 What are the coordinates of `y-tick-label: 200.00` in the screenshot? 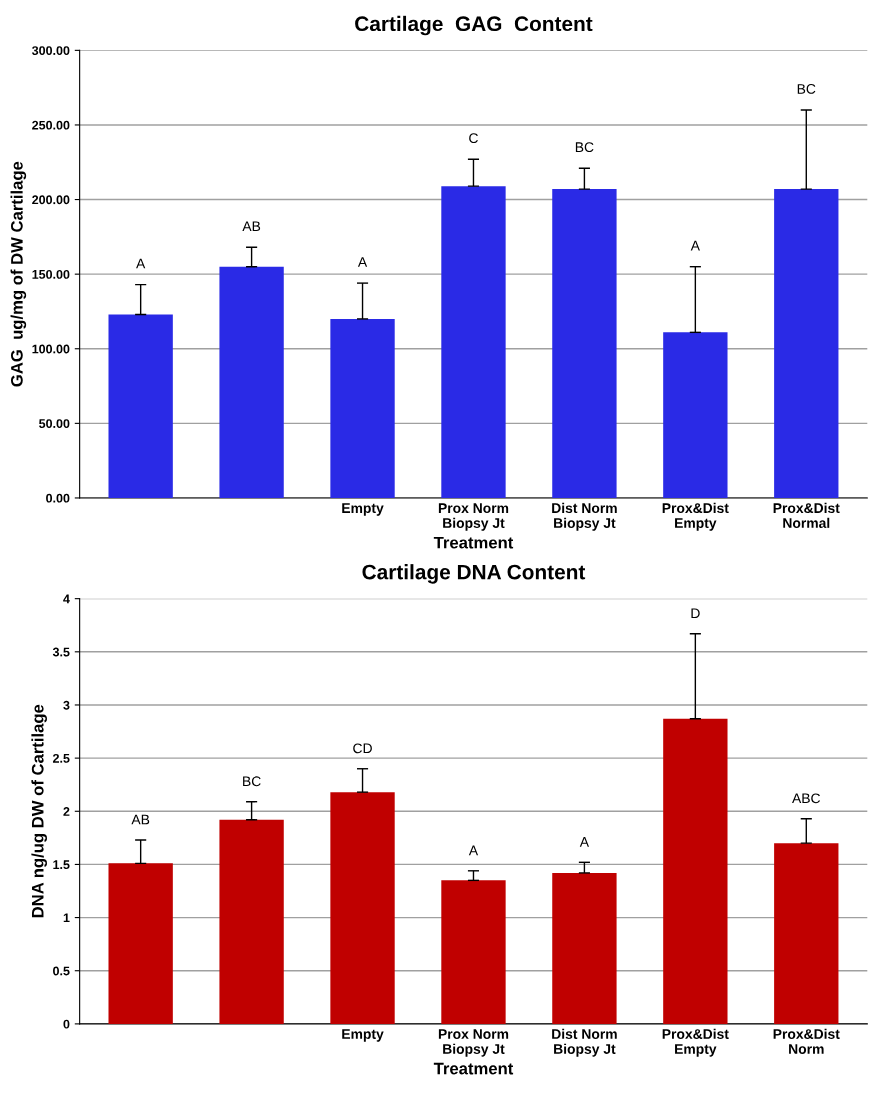 It's located at (51, 200).